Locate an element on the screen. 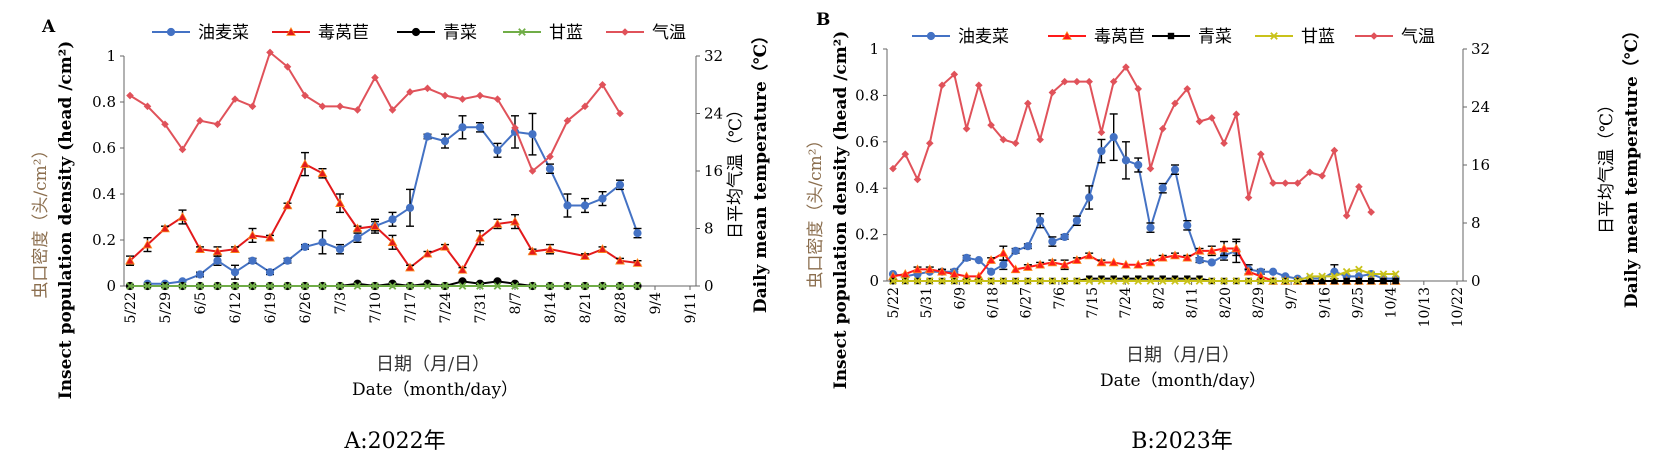 This screenshot has width=1654, height=467. legend-label: 青菜 is located at coordinates (1215, 37).